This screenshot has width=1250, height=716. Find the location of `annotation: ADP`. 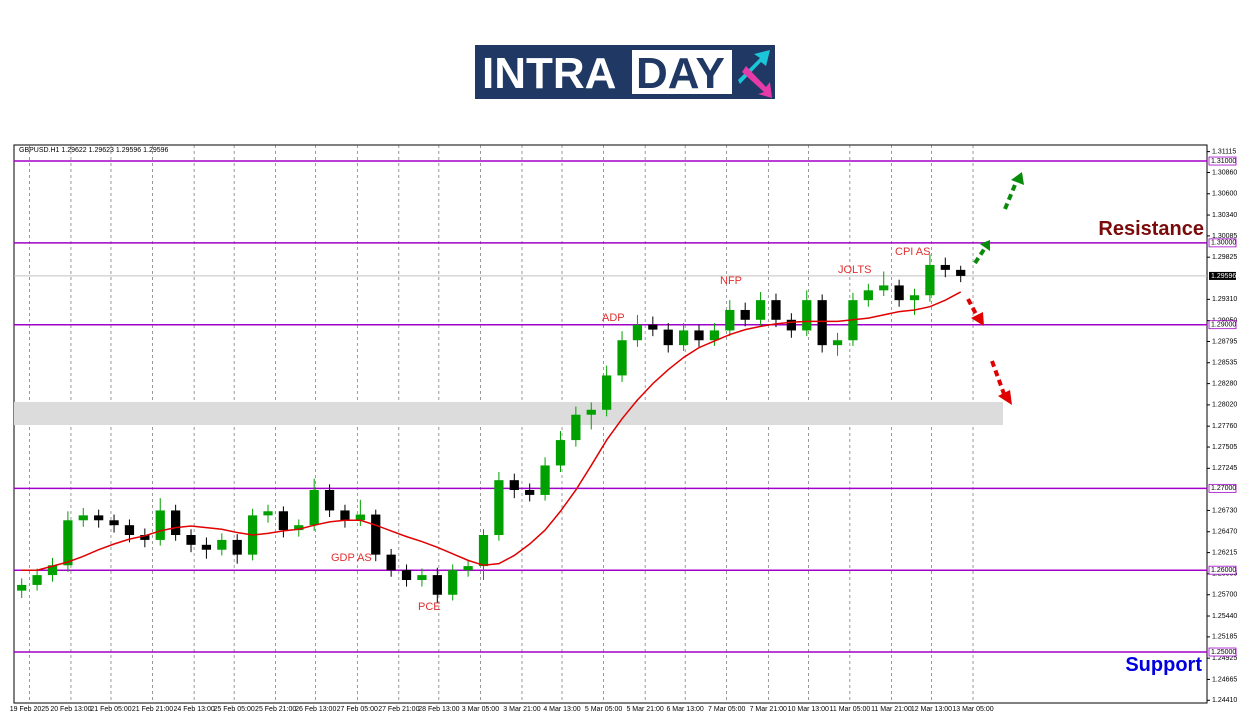

annotation: ADP is located at coordinates (613, 318).